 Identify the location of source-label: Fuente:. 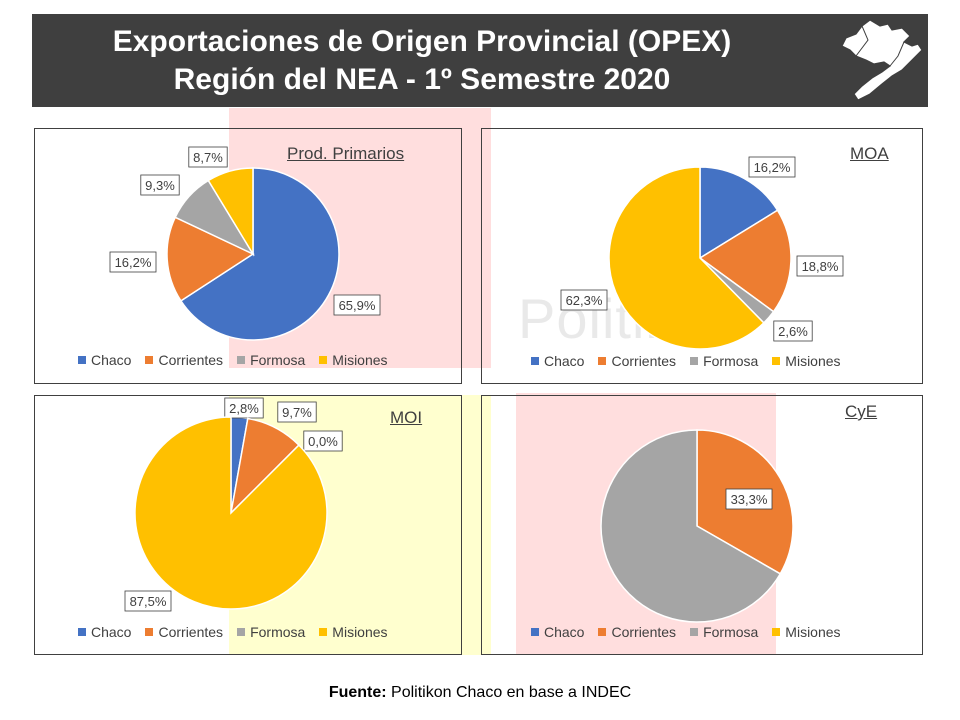
(357, 692).